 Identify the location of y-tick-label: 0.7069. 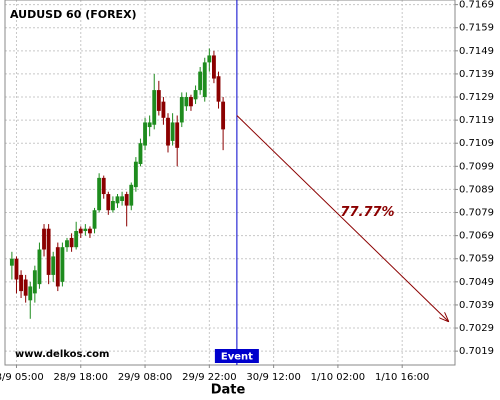
(476, 236).